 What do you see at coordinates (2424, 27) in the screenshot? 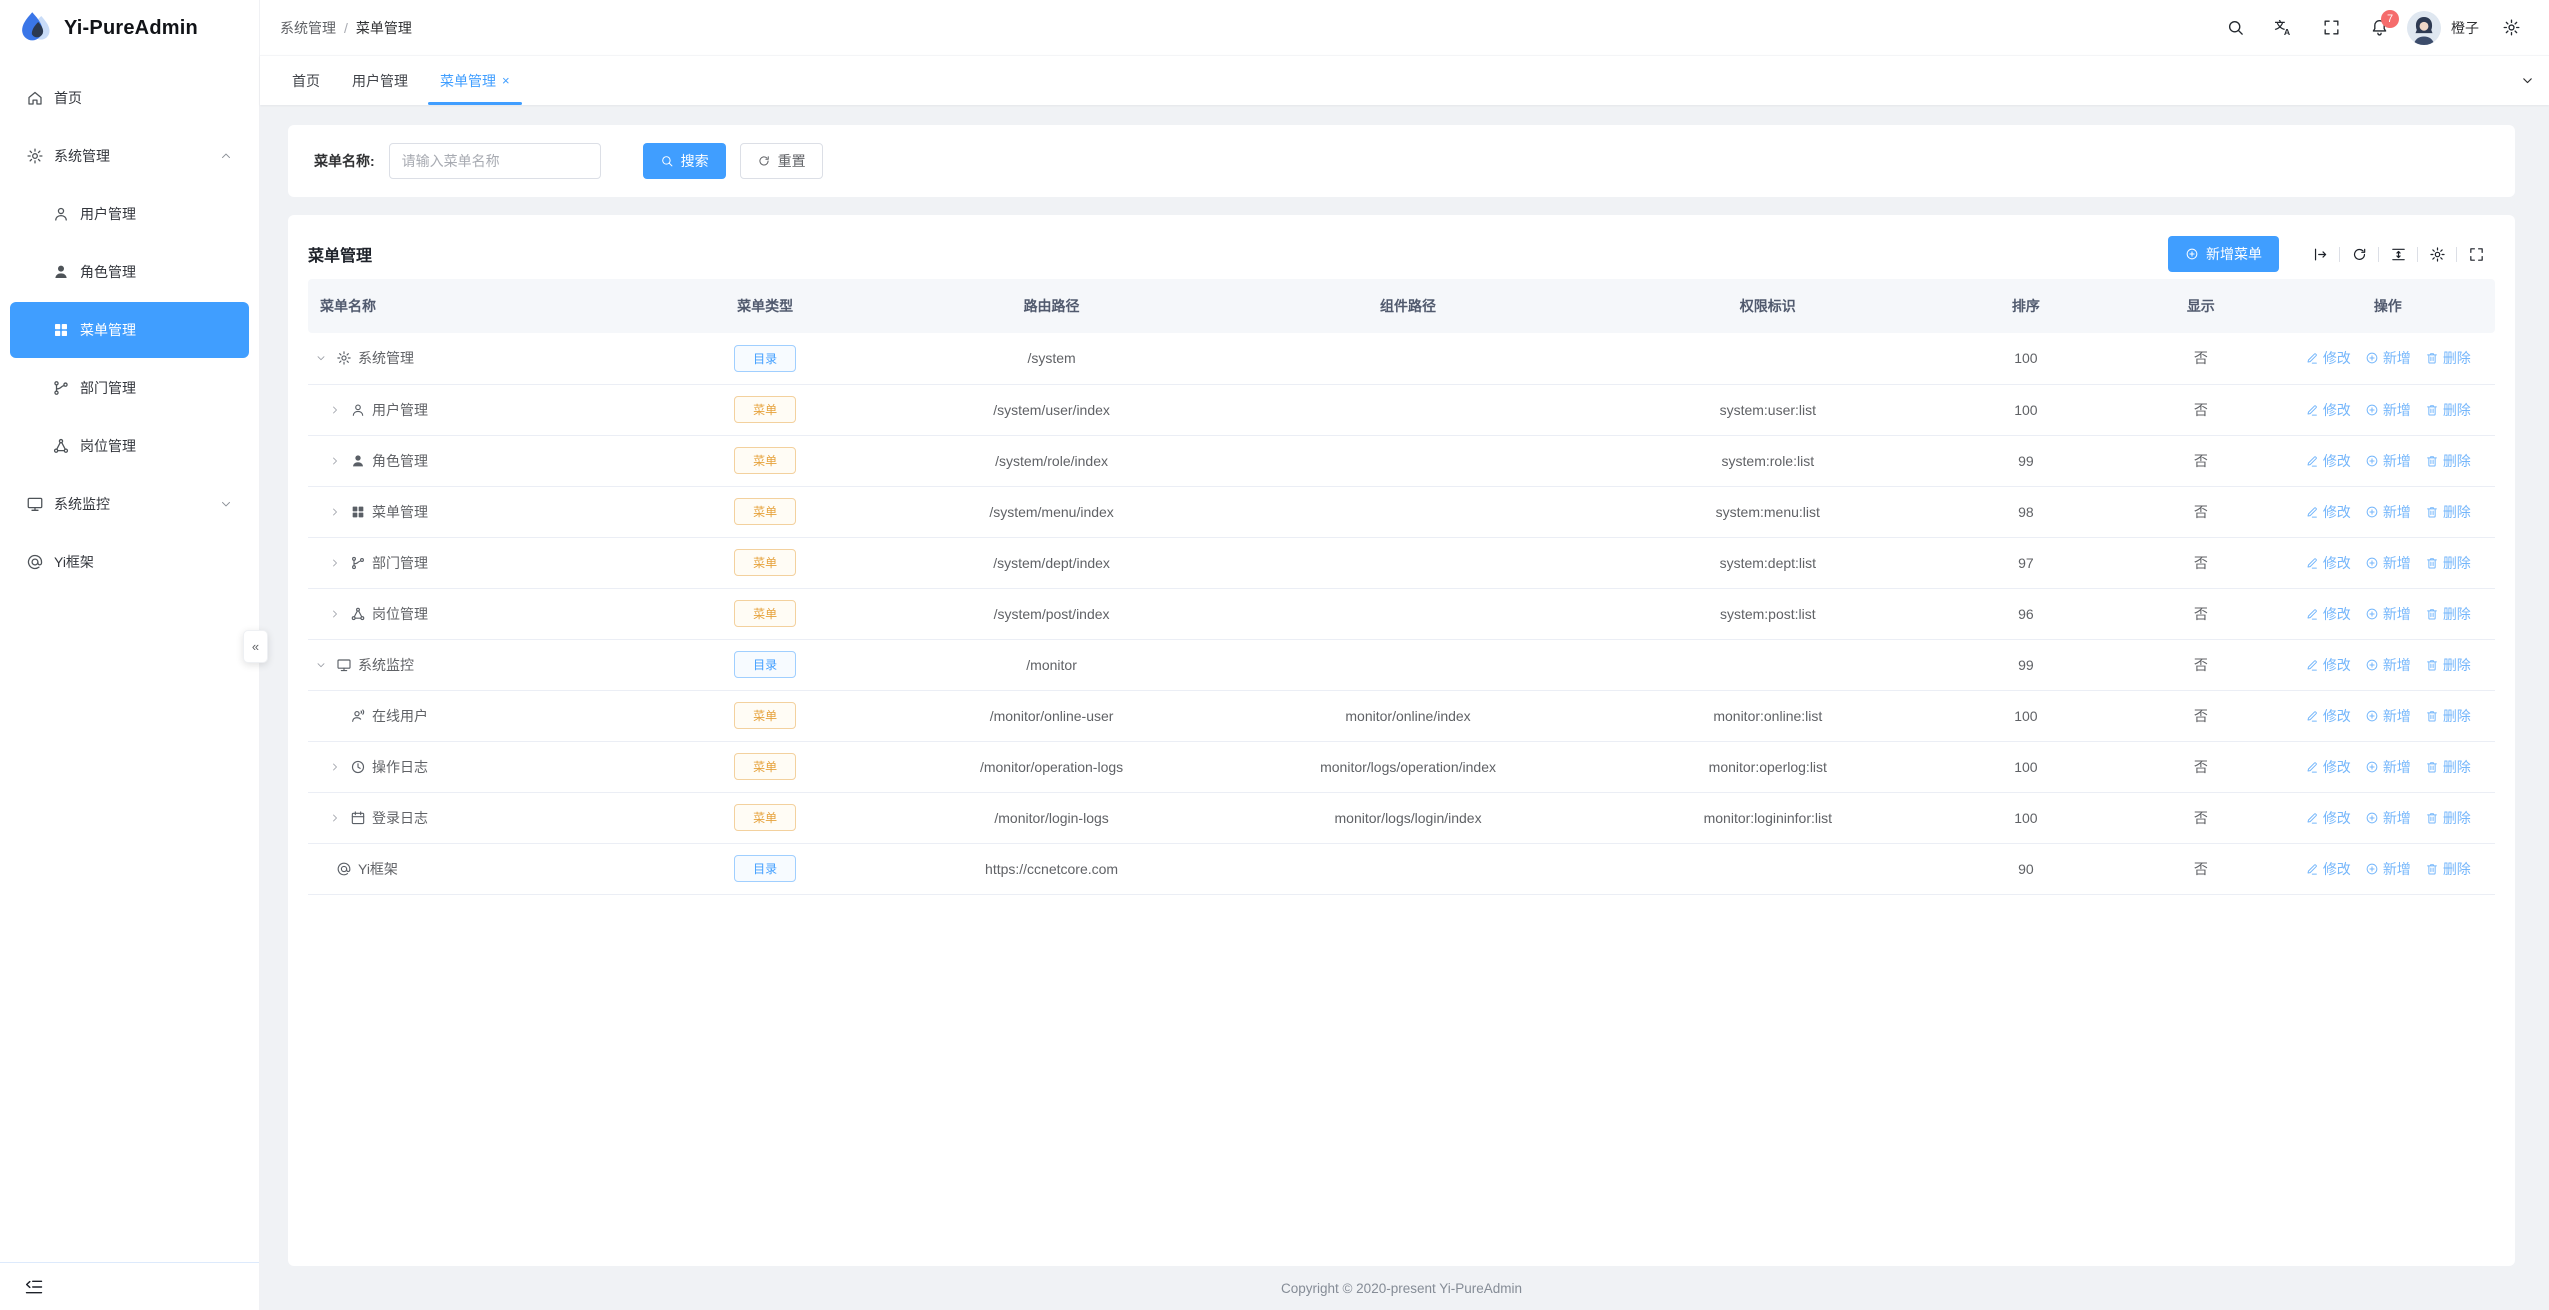
I see `avatar` at bounding box center [2424, 27].